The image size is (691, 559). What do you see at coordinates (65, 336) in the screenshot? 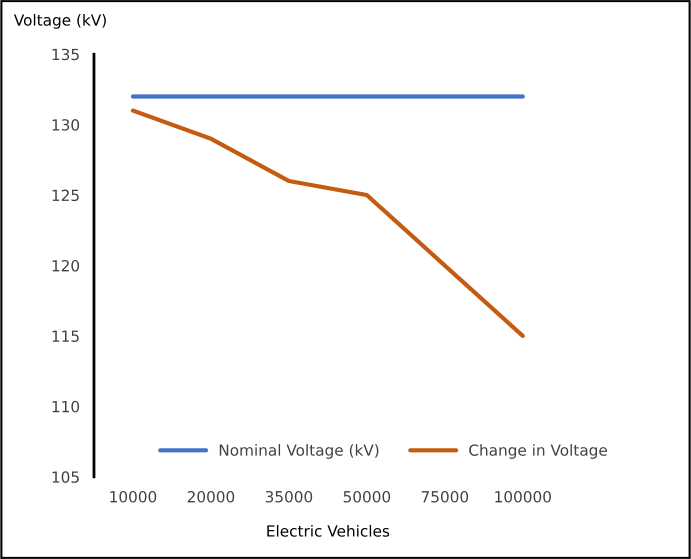
I see `y-tick-label: 115` at bounding box center [65, 336].